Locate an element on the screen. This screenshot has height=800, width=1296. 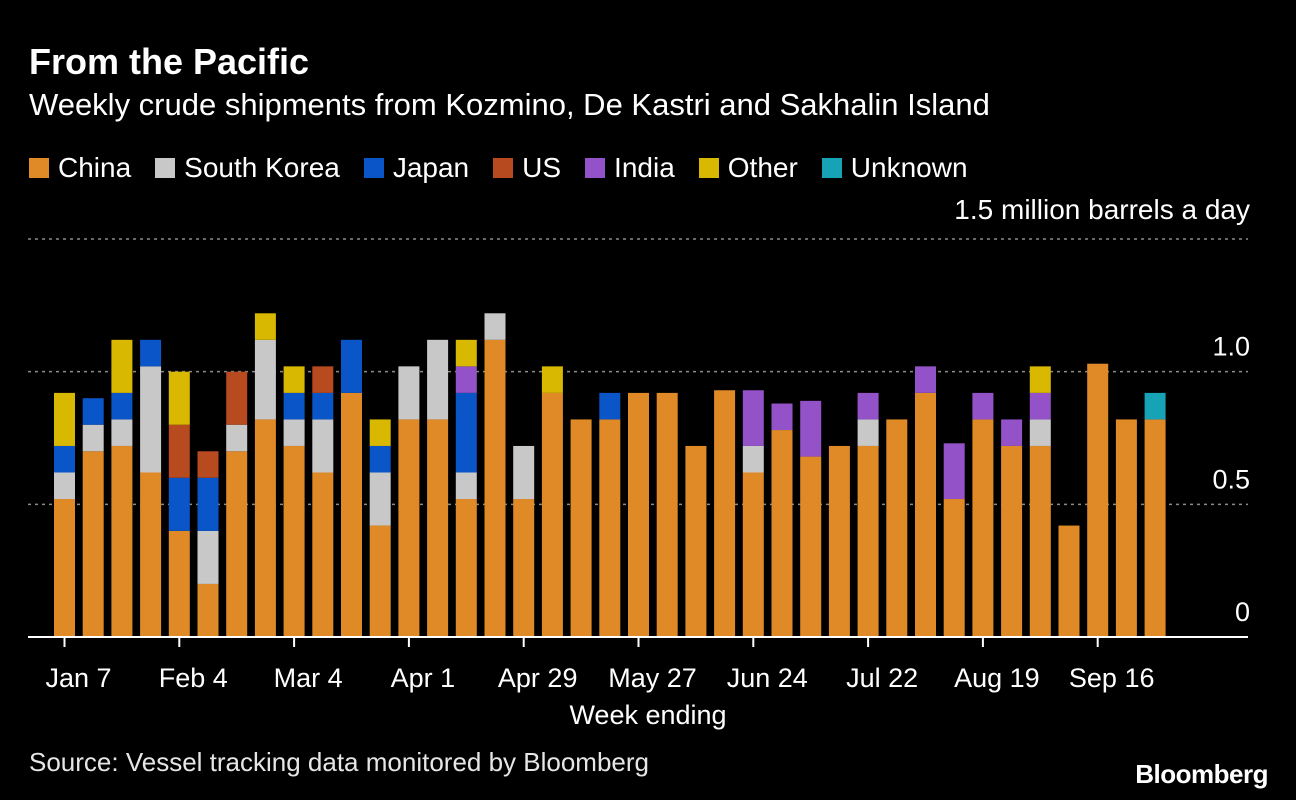
legend-item-india: India is located at coordinates (630, 168).